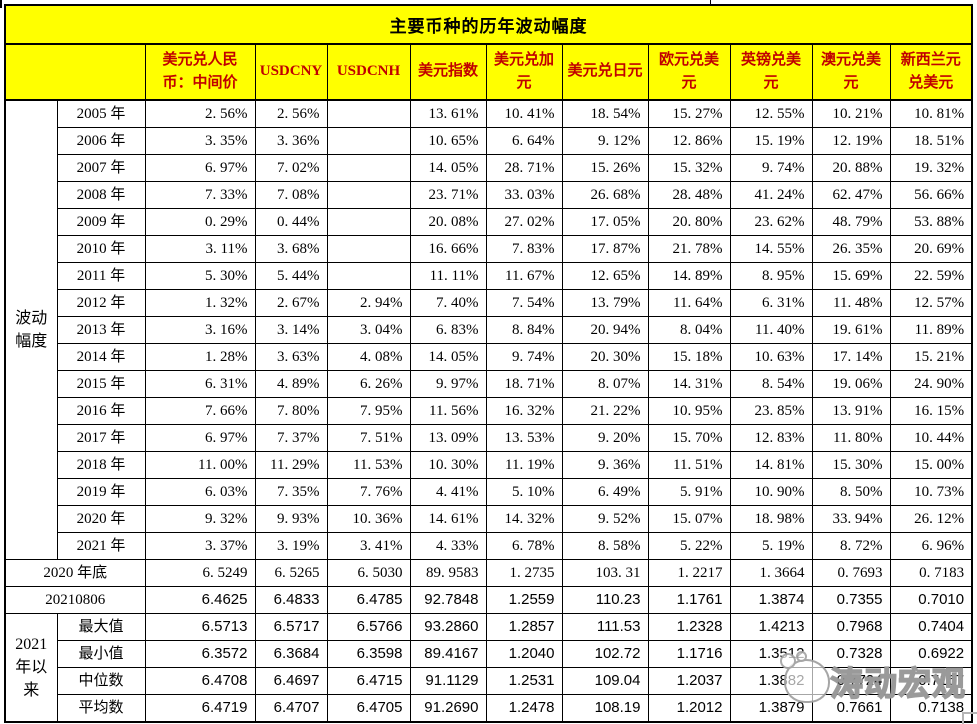 This screenshot has width=977, height=724. Describe the element at coordinates (771, 330) in the screenshot. I see `value-cell: 11. 40%` at that location.